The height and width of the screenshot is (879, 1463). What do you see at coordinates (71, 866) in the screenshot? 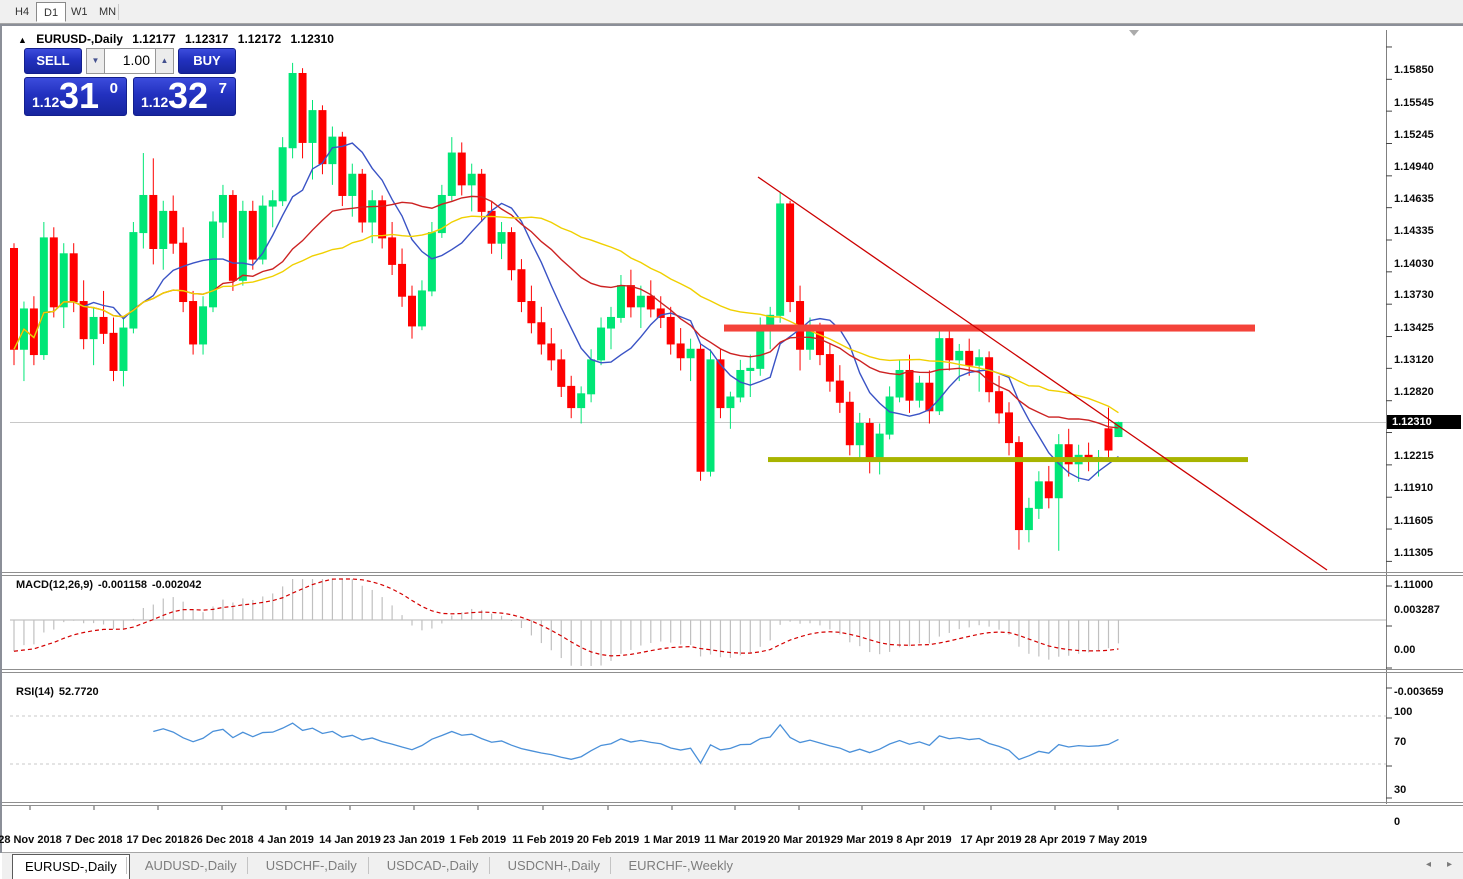
I see `symbol-tab-EURUSD: EURUSD-,Daily` at bounding box center [71, 866].